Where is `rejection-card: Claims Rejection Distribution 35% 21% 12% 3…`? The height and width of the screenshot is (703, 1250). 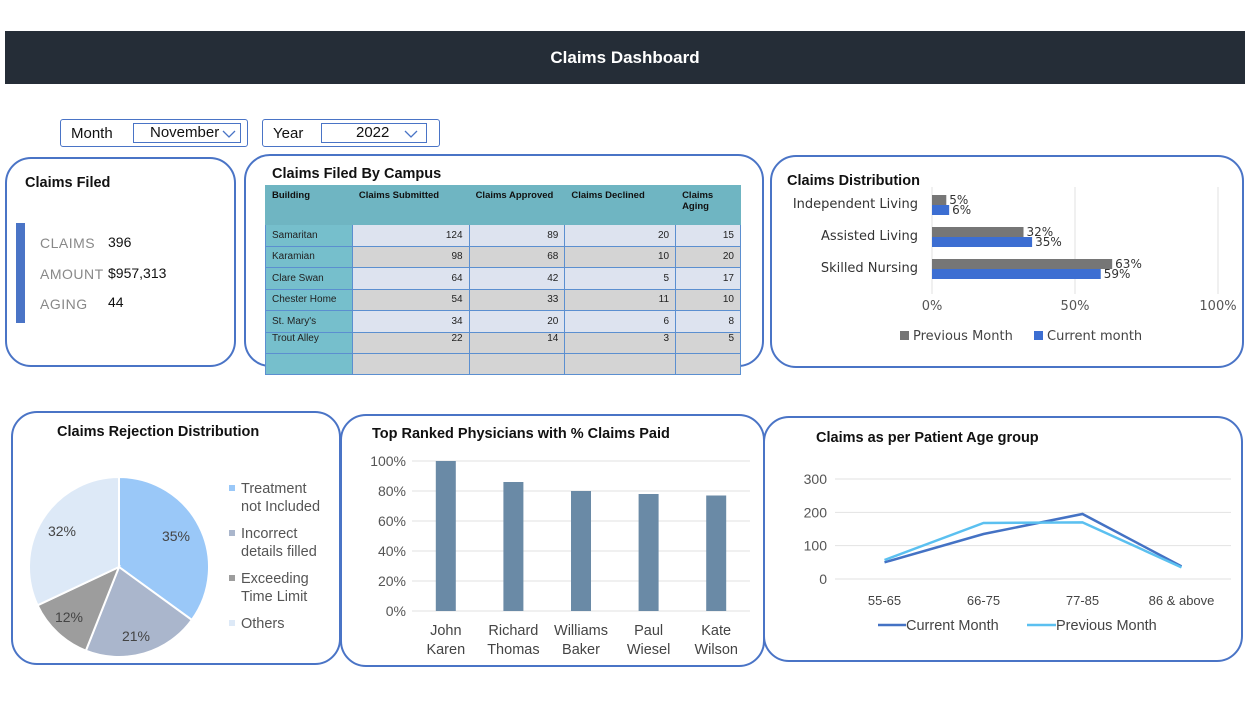 rejection-card: Claims Rejection Distribution 35% 21% 12% 3… is located at coordinates (176, 538).